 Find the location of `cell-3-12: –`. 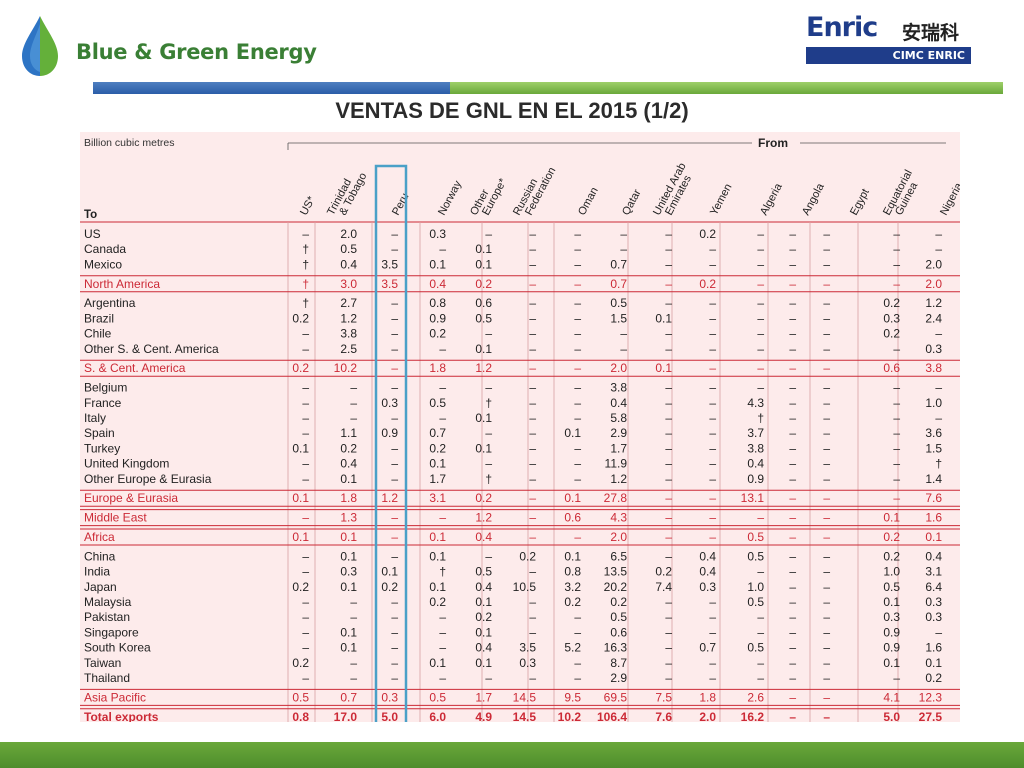

cell-3-12: – is located at coordinates (826, 284).